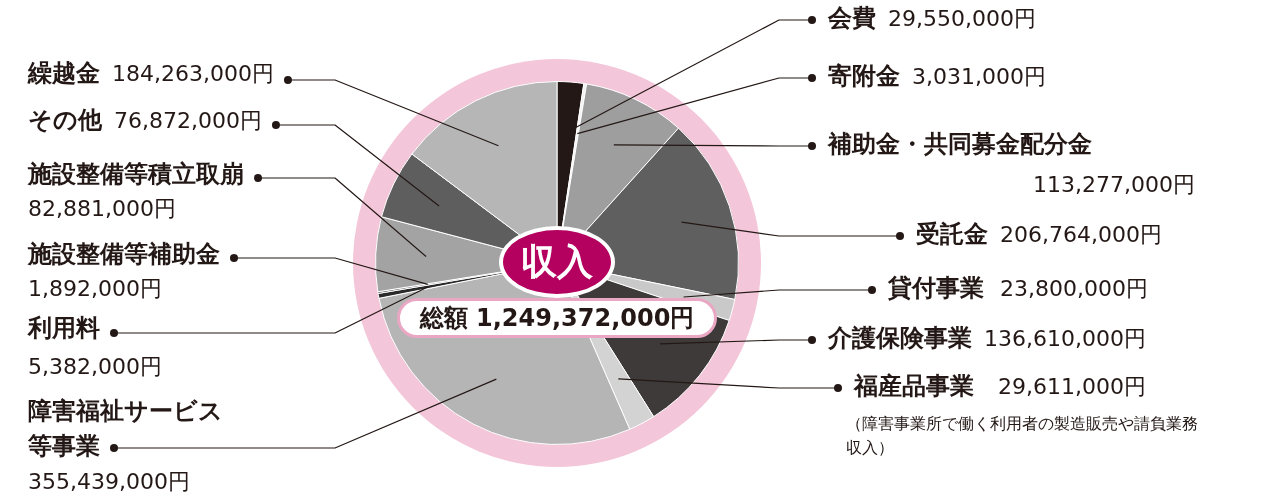 This screenshot has height=496, width=1268. Describe the element at coordinates (1072, 386) in the screenshot. I see `data-label: 29,611,000円` at that location.